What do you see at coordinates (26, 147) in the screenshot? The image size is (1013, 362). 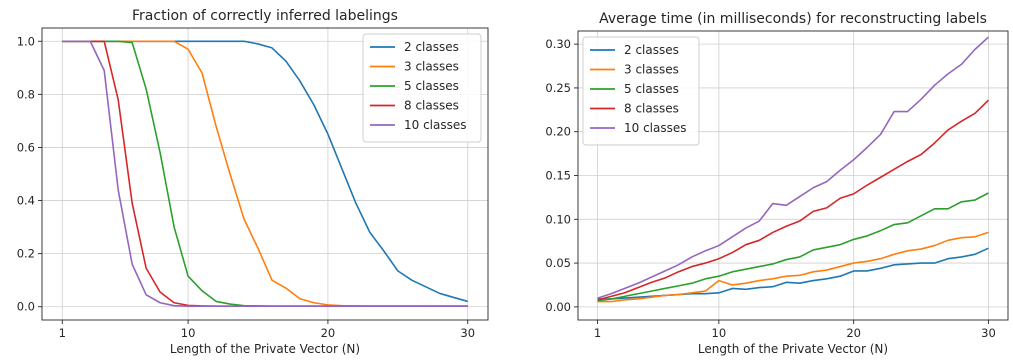 I see `y-tick-label: 0.6` at bounding box center [26, 147].